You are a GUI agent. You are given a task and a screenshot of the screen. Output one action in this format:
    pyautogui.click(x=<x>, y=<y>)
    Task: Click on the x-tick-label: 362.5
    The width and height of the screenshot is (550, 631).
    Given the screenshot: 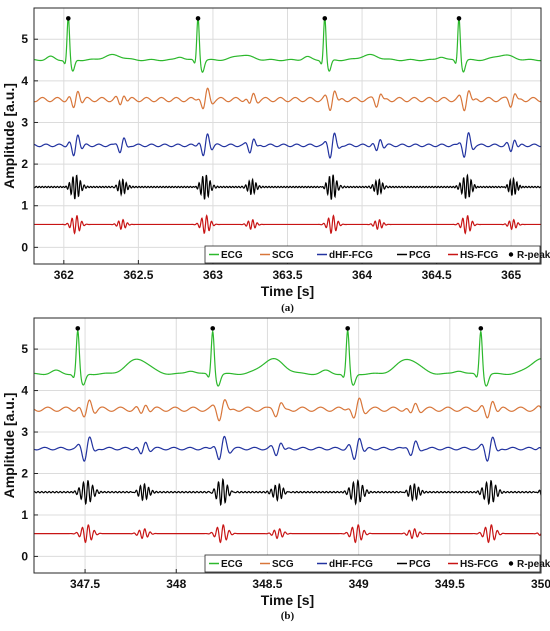 What is the action you would take?
    pyautogui.click(x=138, y=275)
    